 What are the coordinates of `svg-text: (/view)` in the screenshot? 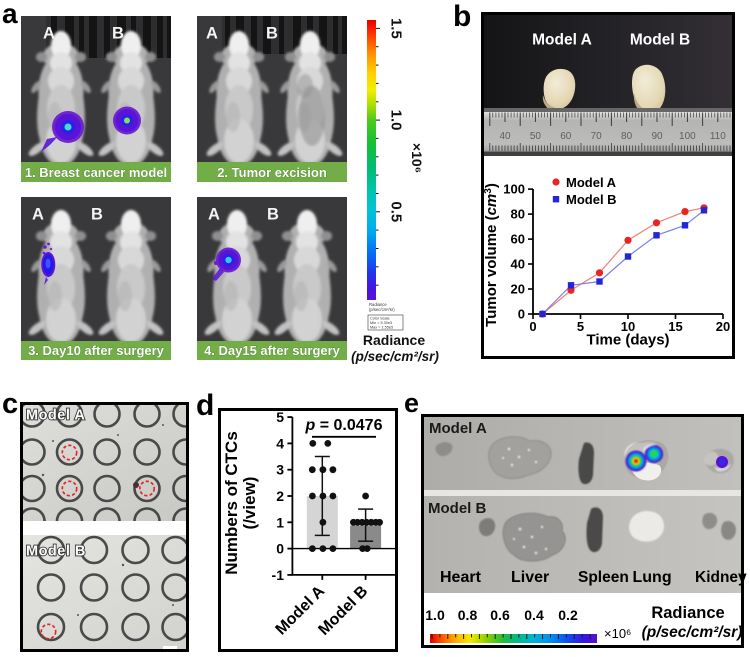 It's located at (249, 503).